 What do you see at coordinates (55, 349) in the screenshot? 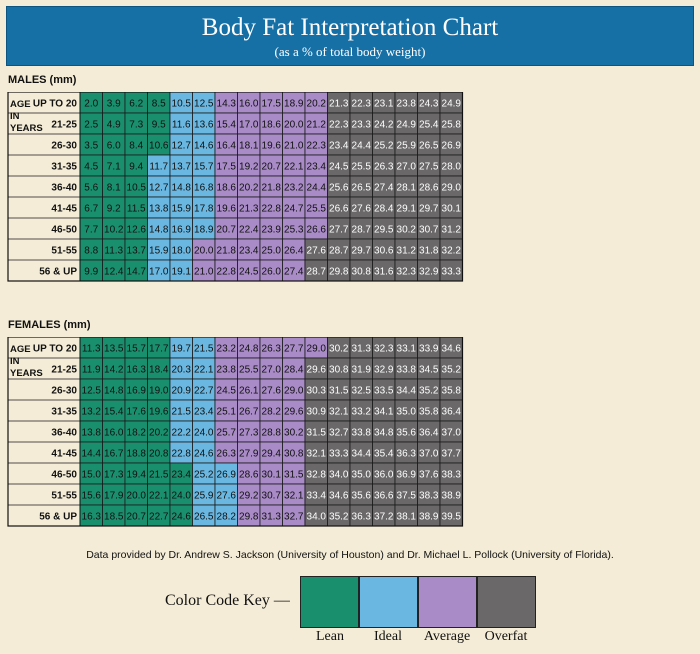
I see `females-row-label: UP TO 20` at bounding box center [55, 349].